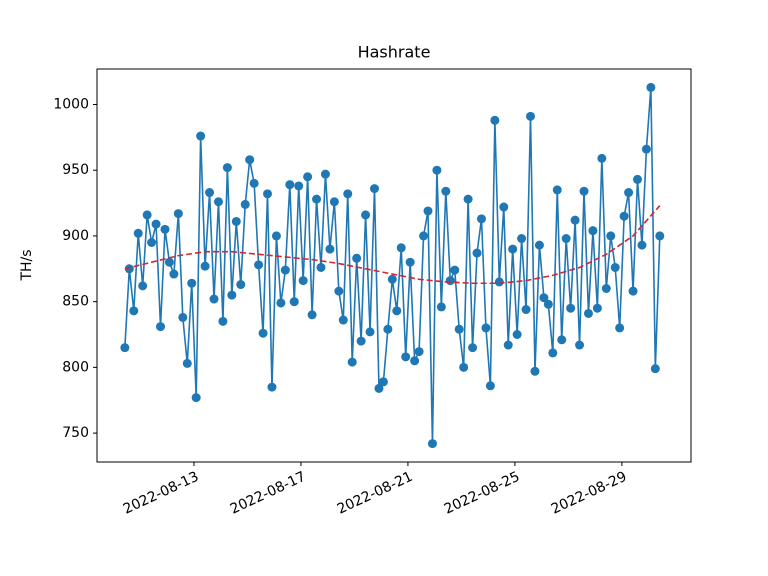 This screenshot has height=576, width=768. What do you see at coordinates (589, 493) in the screenshot?
I see `x-tick-label: 2022-08-29` at bounding box center [589, 493].